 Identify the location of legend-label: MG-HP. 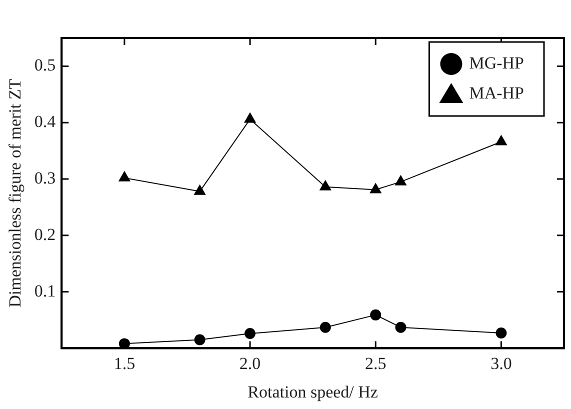
(496, 62).